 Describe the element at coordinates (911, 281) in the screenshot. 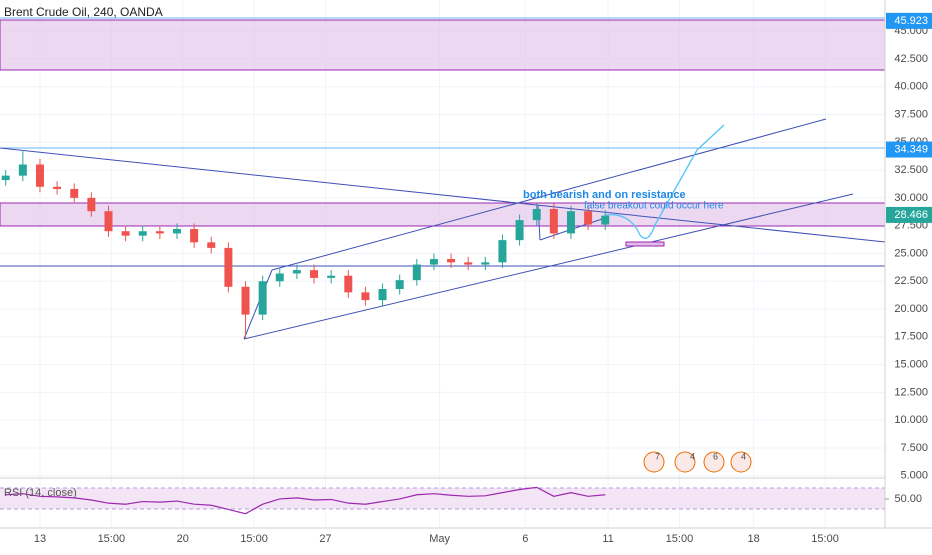

I see `y-tick-label: 22.500` at that location.